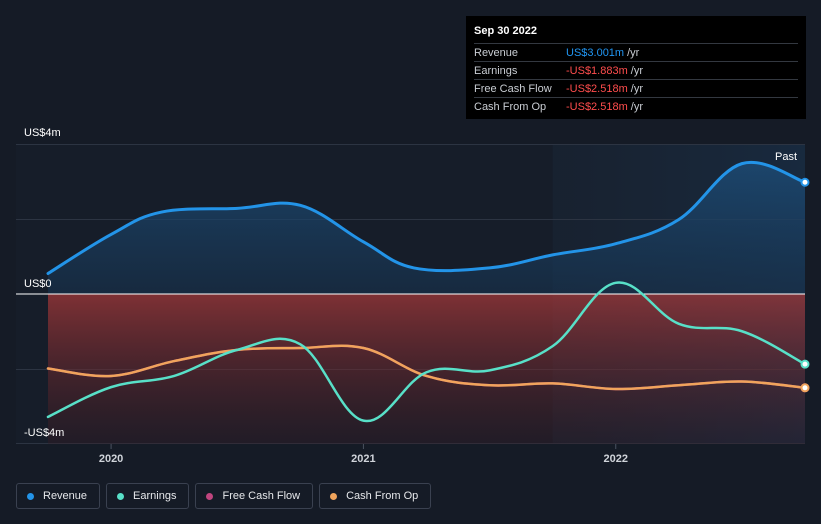 This screenshot has height=524, width=821. Describe the element at coordinates (261, 496) in the screenshot. I see `legend-label: Free Cash Flow` at that location.